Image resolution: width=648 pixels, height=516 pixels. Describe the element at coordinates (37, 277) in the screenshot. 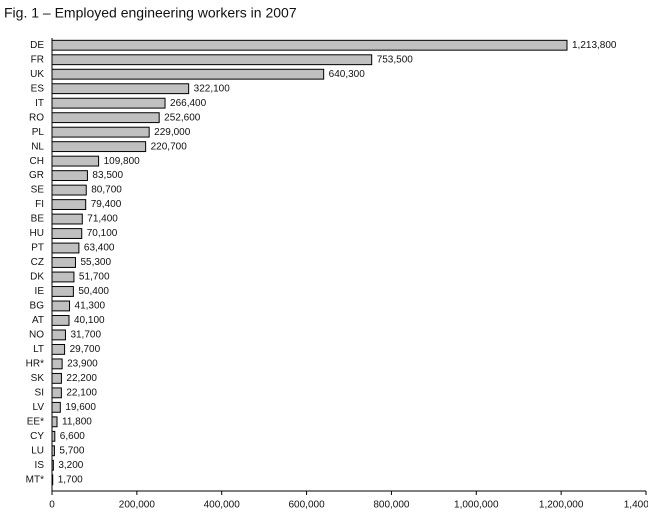

I see `y-tick-label: DK` at that location.